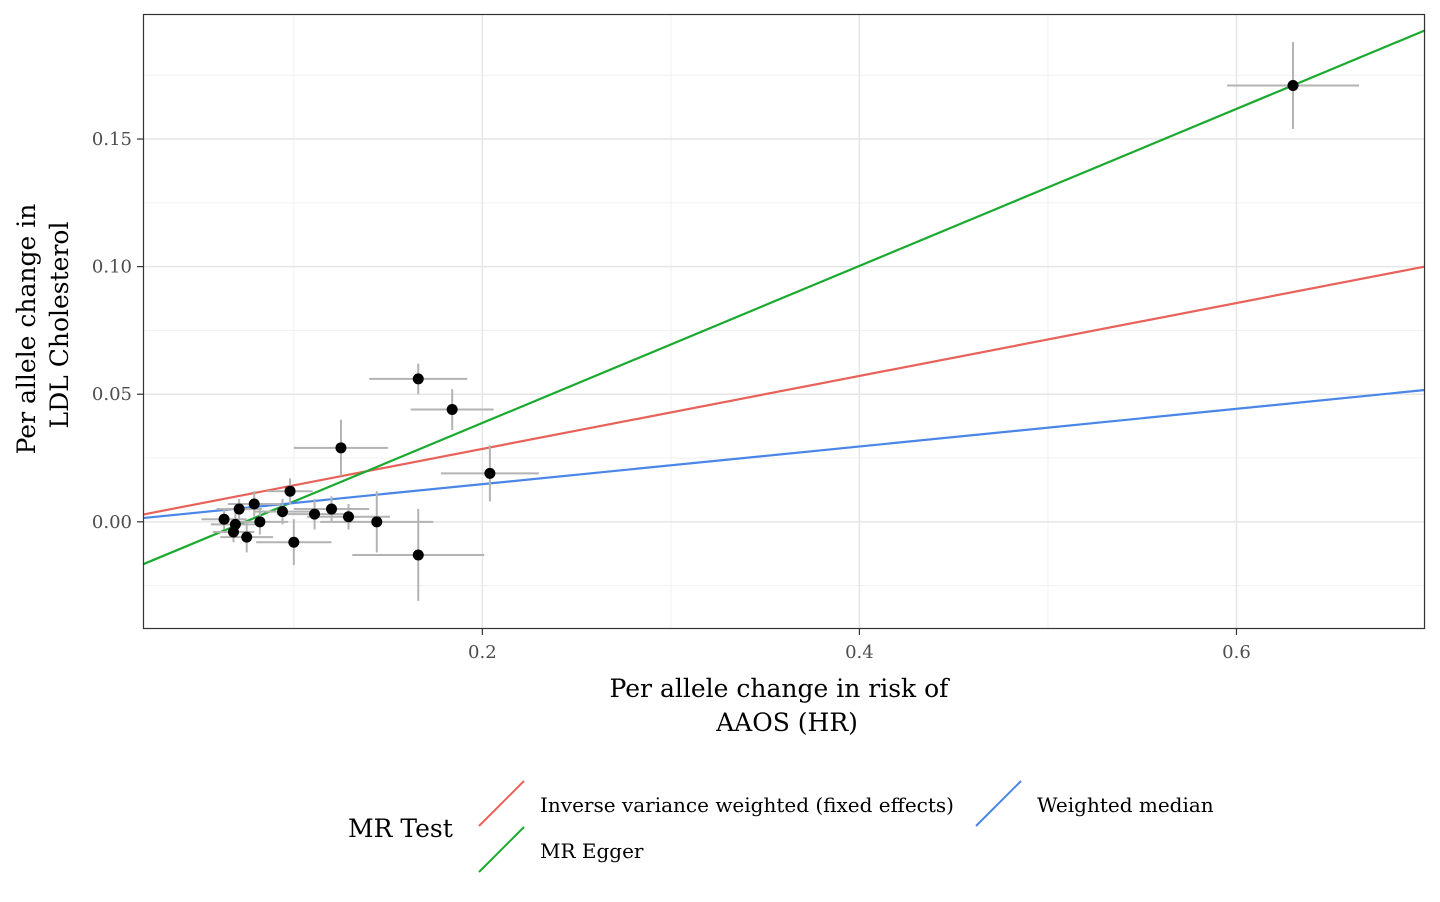  What do you see at coordinates (592, 851) in the screenshot?
I see `legend-label-egger: MR Egger` at bounding box center [592, 851].